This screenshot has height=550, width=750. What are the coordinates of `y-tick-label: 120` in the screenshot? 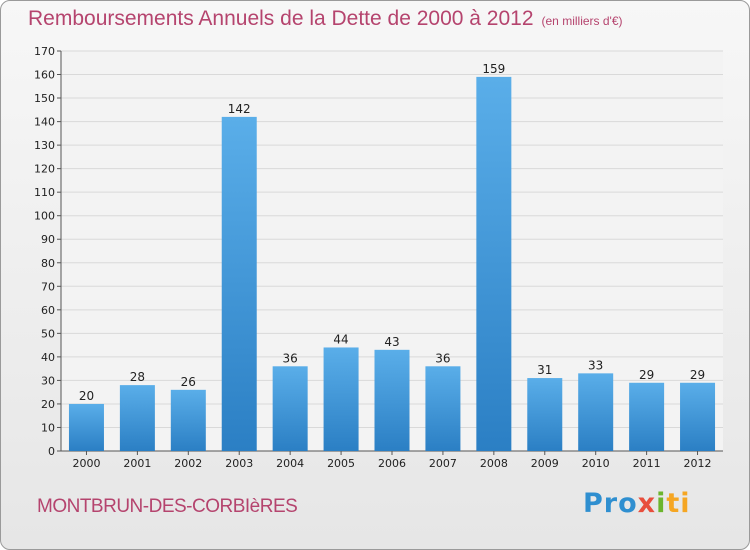 It's located at (44, 169).